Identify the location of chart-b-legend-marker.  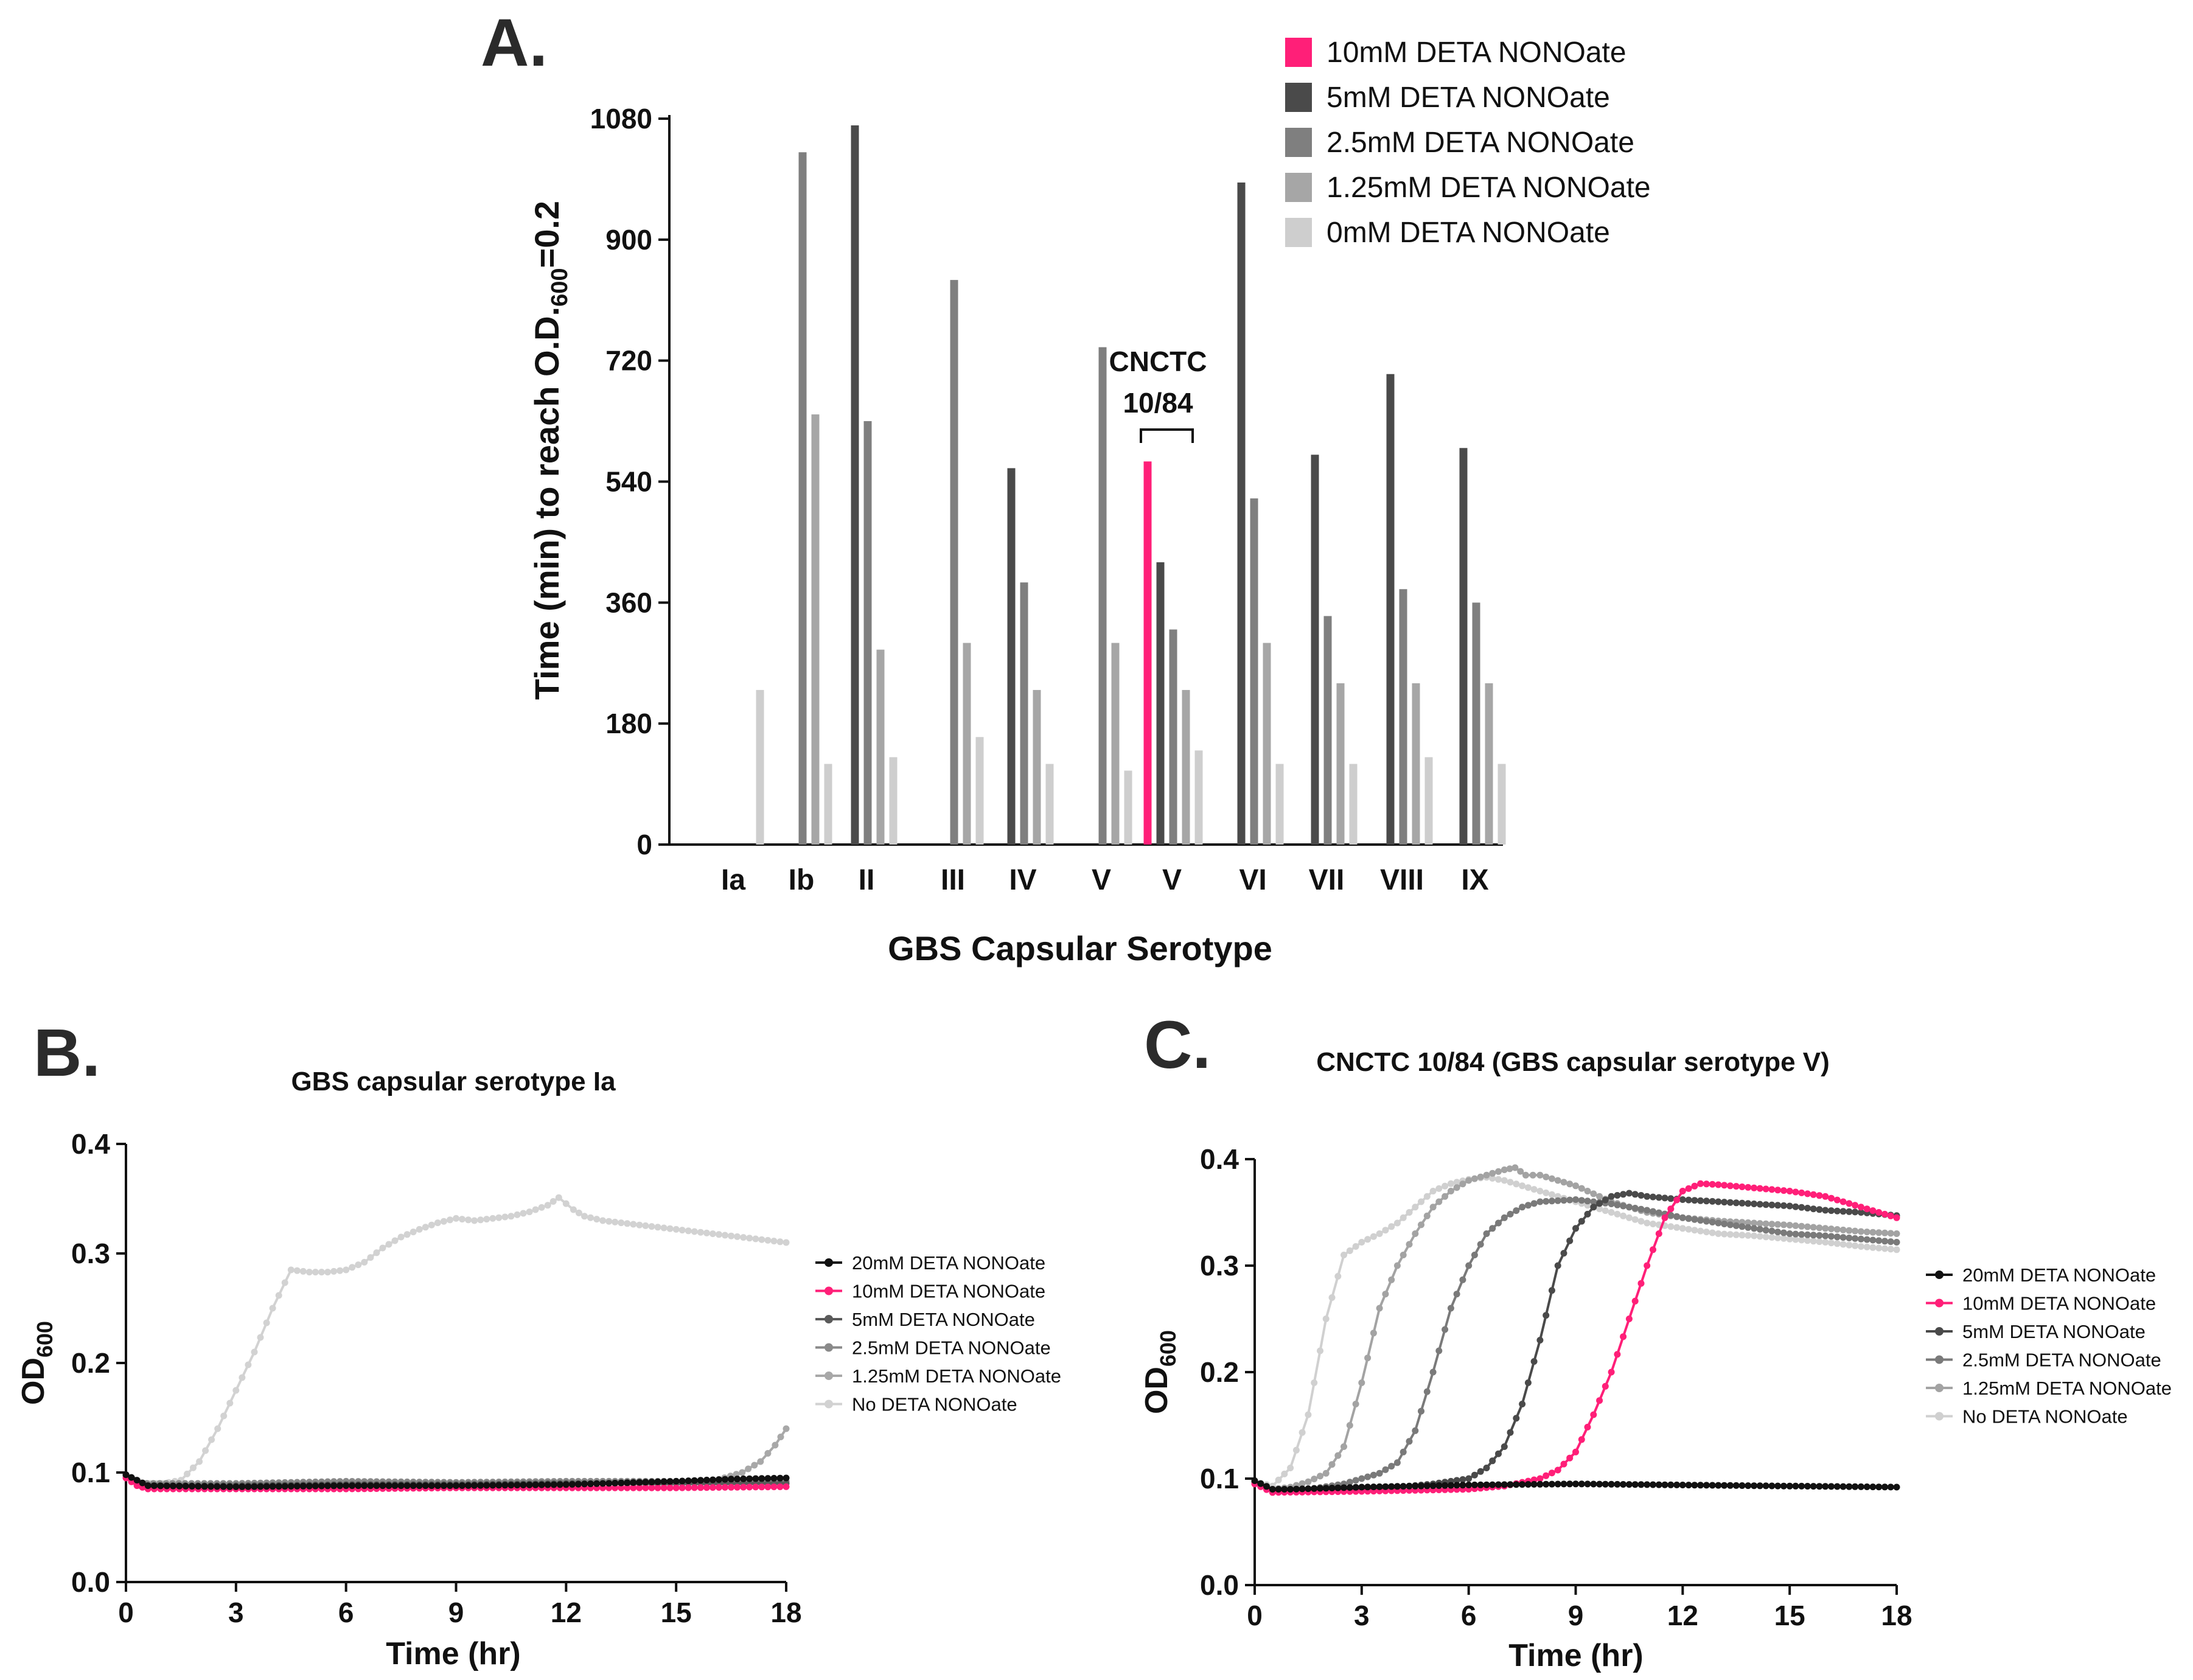
(829, 1319).